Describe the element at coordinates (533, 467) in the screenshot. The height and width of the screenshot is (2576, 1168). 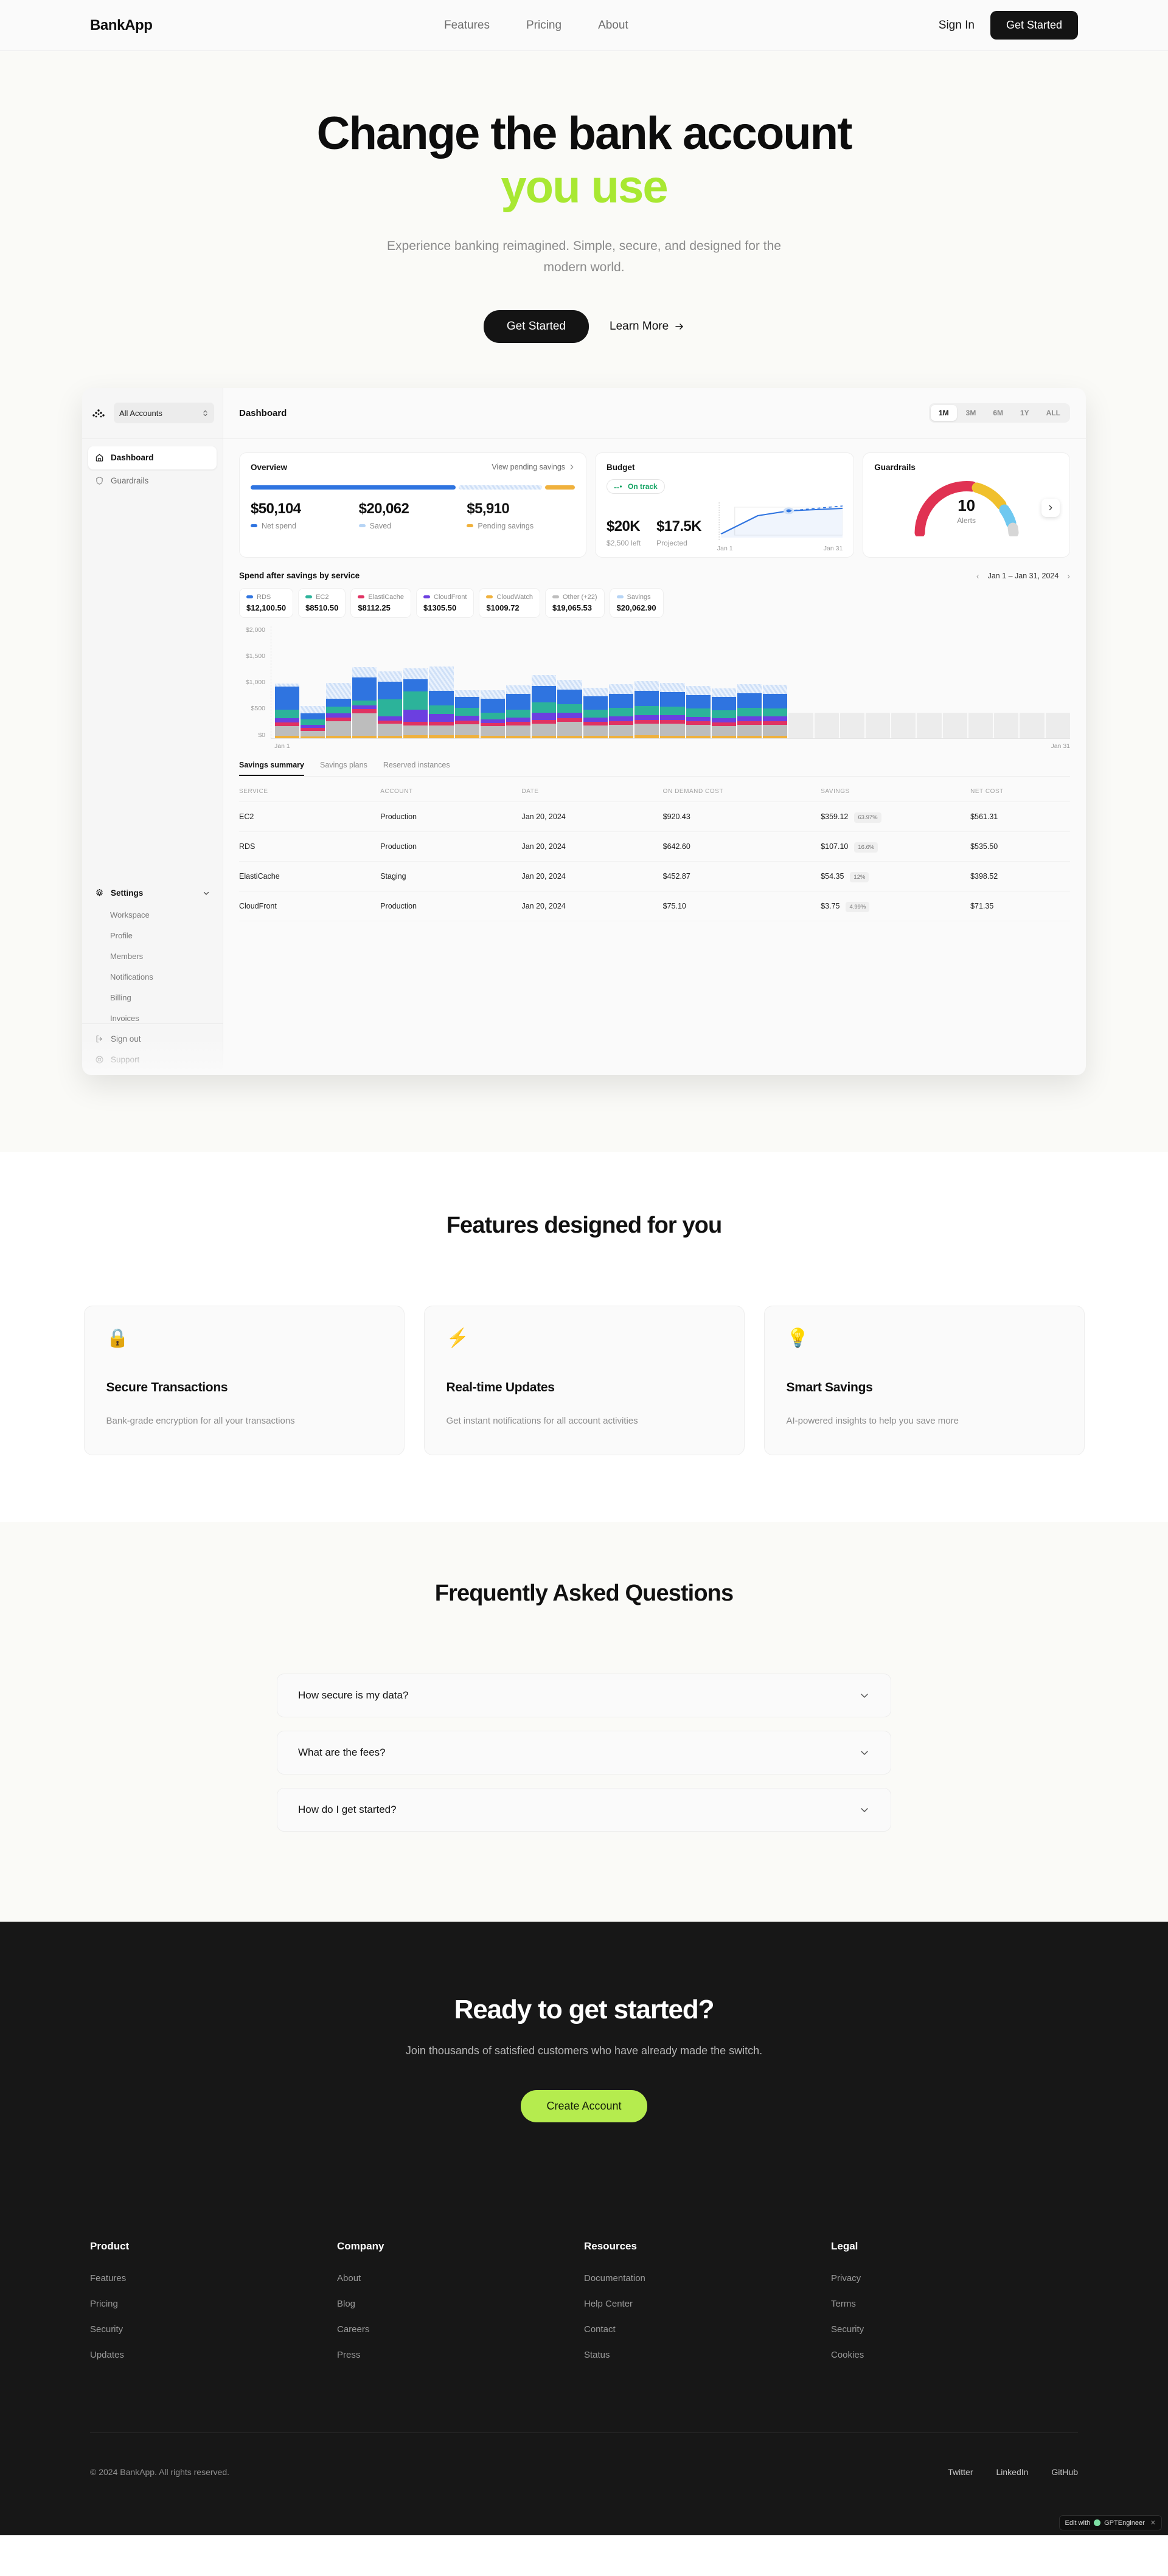
I see `view-pending-savings-link: View pending savings` at that location.